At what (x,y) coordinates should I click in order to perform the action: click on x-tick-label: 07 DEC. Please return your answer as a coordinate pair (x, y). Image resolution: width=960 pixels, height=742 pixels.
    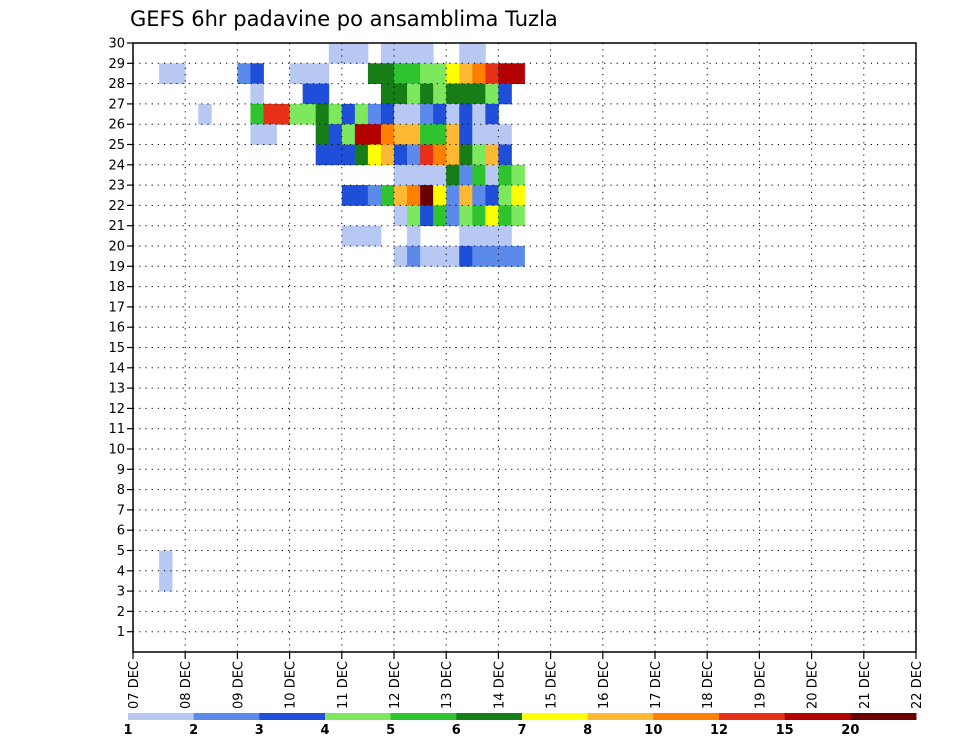
    Looking at the image, I should click on (134, 685).